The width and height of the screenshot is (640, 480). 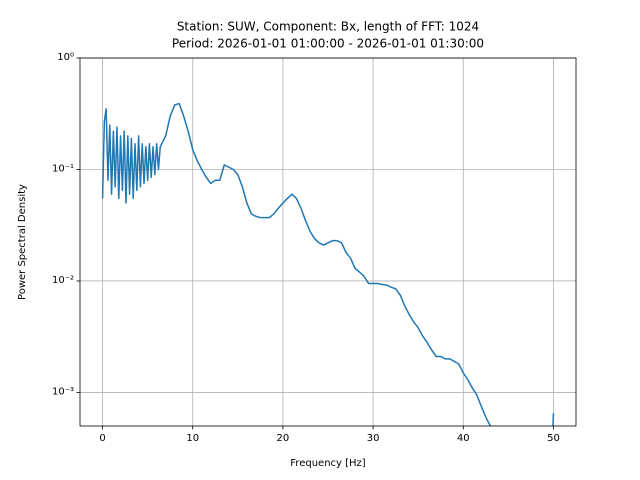 I want to click on x-tick-label: 20, so click(x=283, y=438).